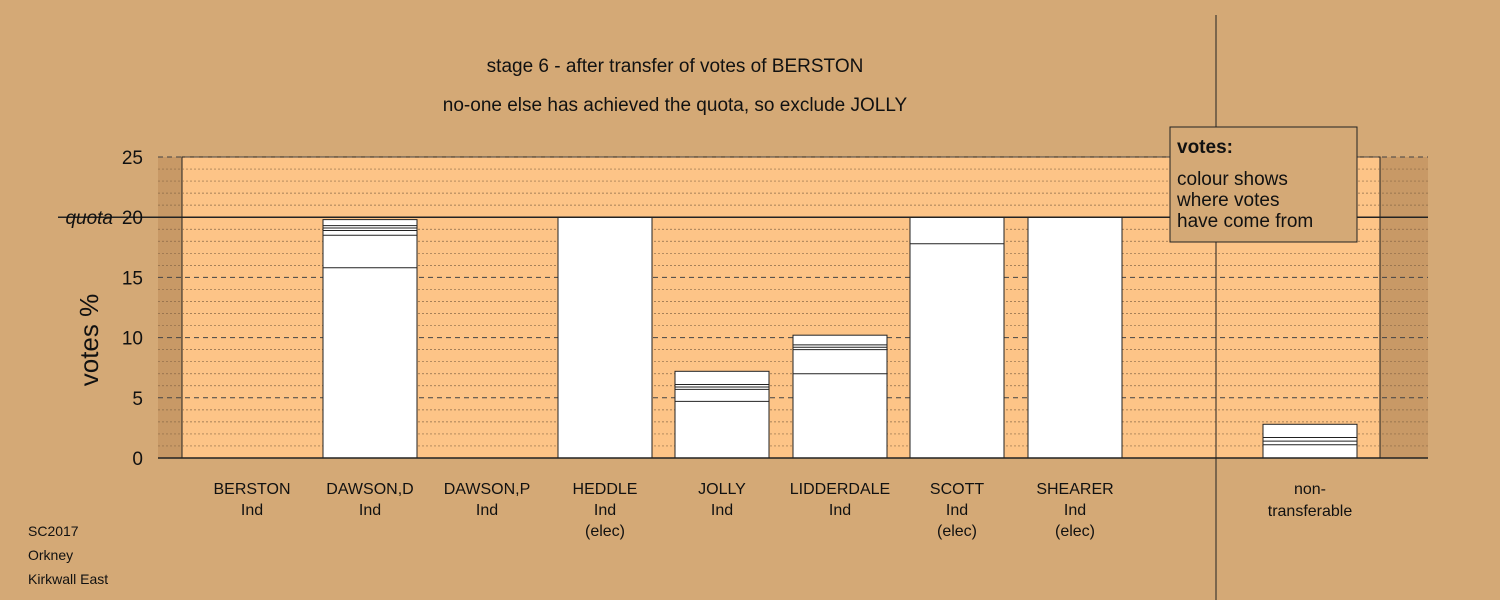  I want to click on bar-dawson-d, so click(370, 339).